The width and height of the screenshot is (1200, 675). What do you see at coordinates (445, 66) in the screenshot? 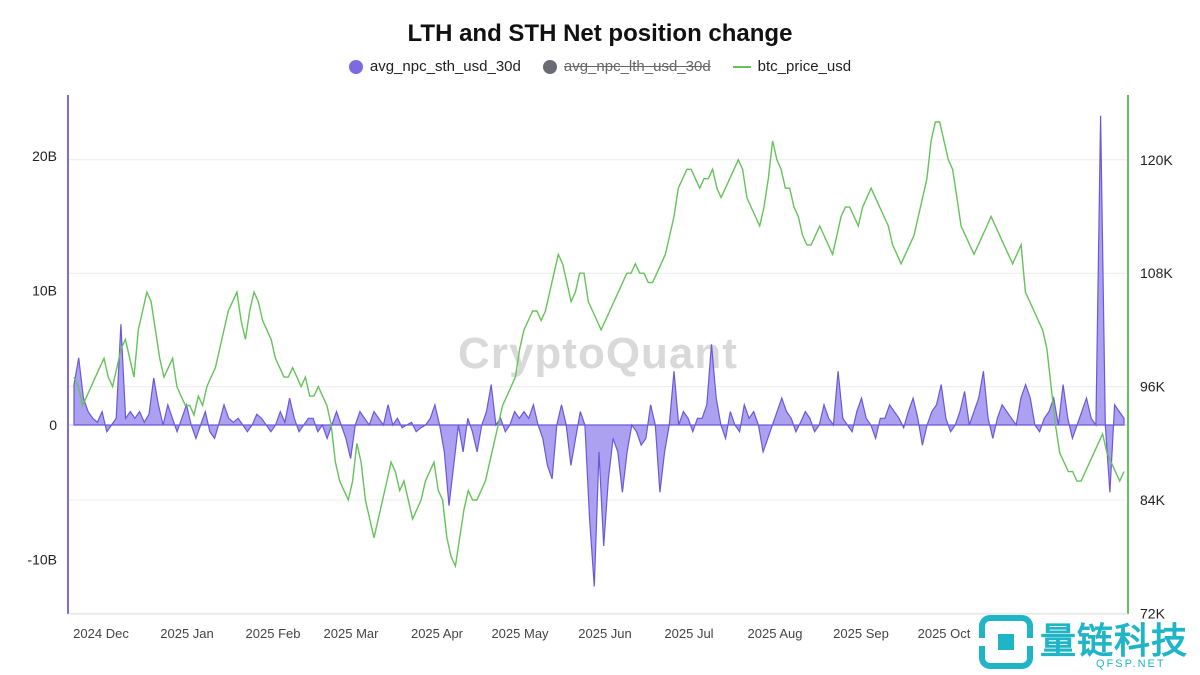
I see `legend-sth-label: avg_npc_sth_usd_30d` at bounding box center [445, 66].